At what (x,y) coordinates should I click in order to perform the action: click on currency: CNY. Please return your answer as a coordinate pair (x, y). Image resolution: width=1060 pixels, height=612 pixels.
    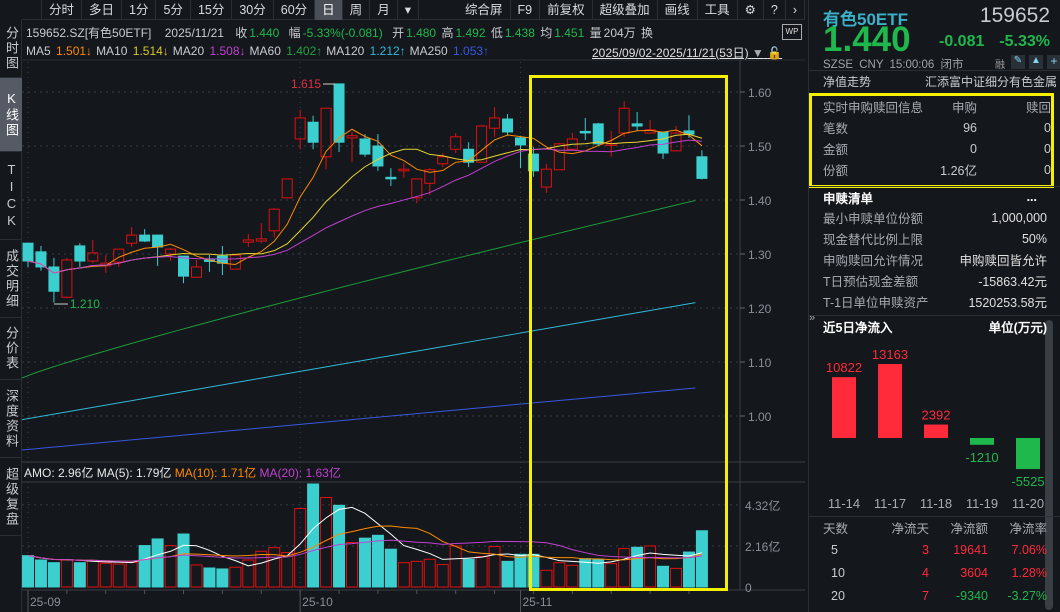
    Looking at the image, I should click on (871, 65).